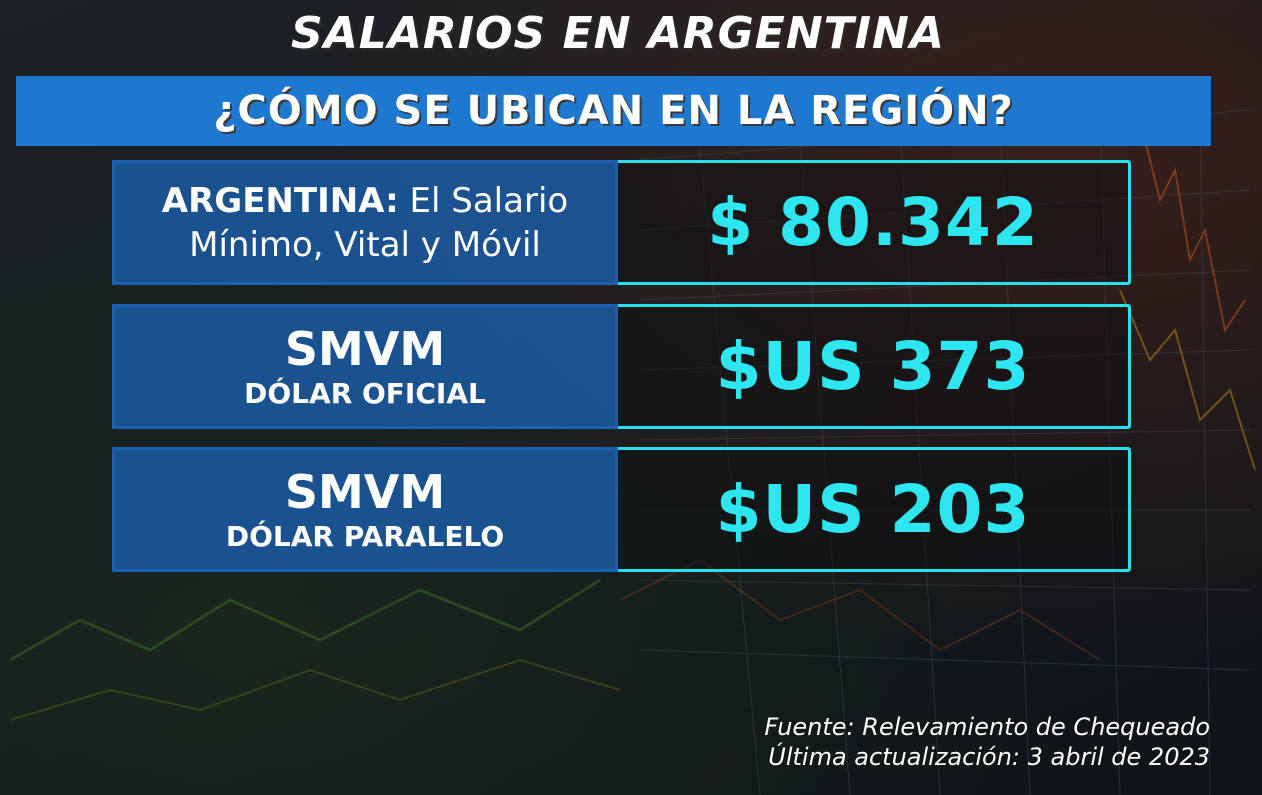 Image resolution: width=1262 pixels, height=795 pixels. I want to click on salary-row-dolar-paralelo: SMVM DÓLAR PARALELO $US 203, so click(621, 509).